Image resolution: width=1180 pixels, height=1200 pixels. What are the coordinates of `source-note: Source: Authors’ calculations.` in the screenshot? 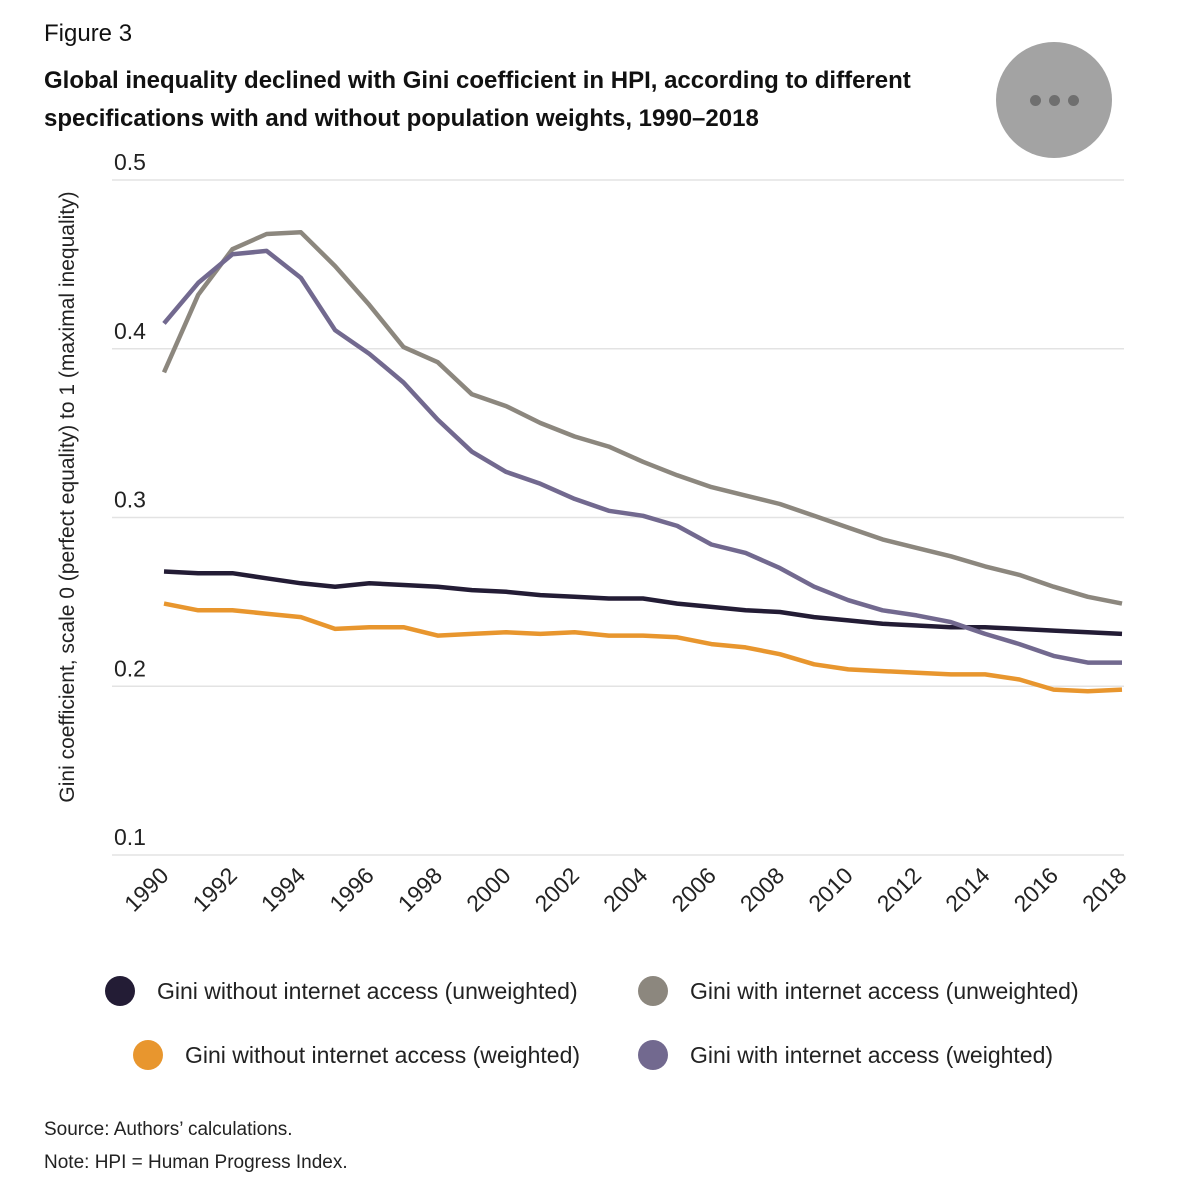 It's located at (168, 1129).